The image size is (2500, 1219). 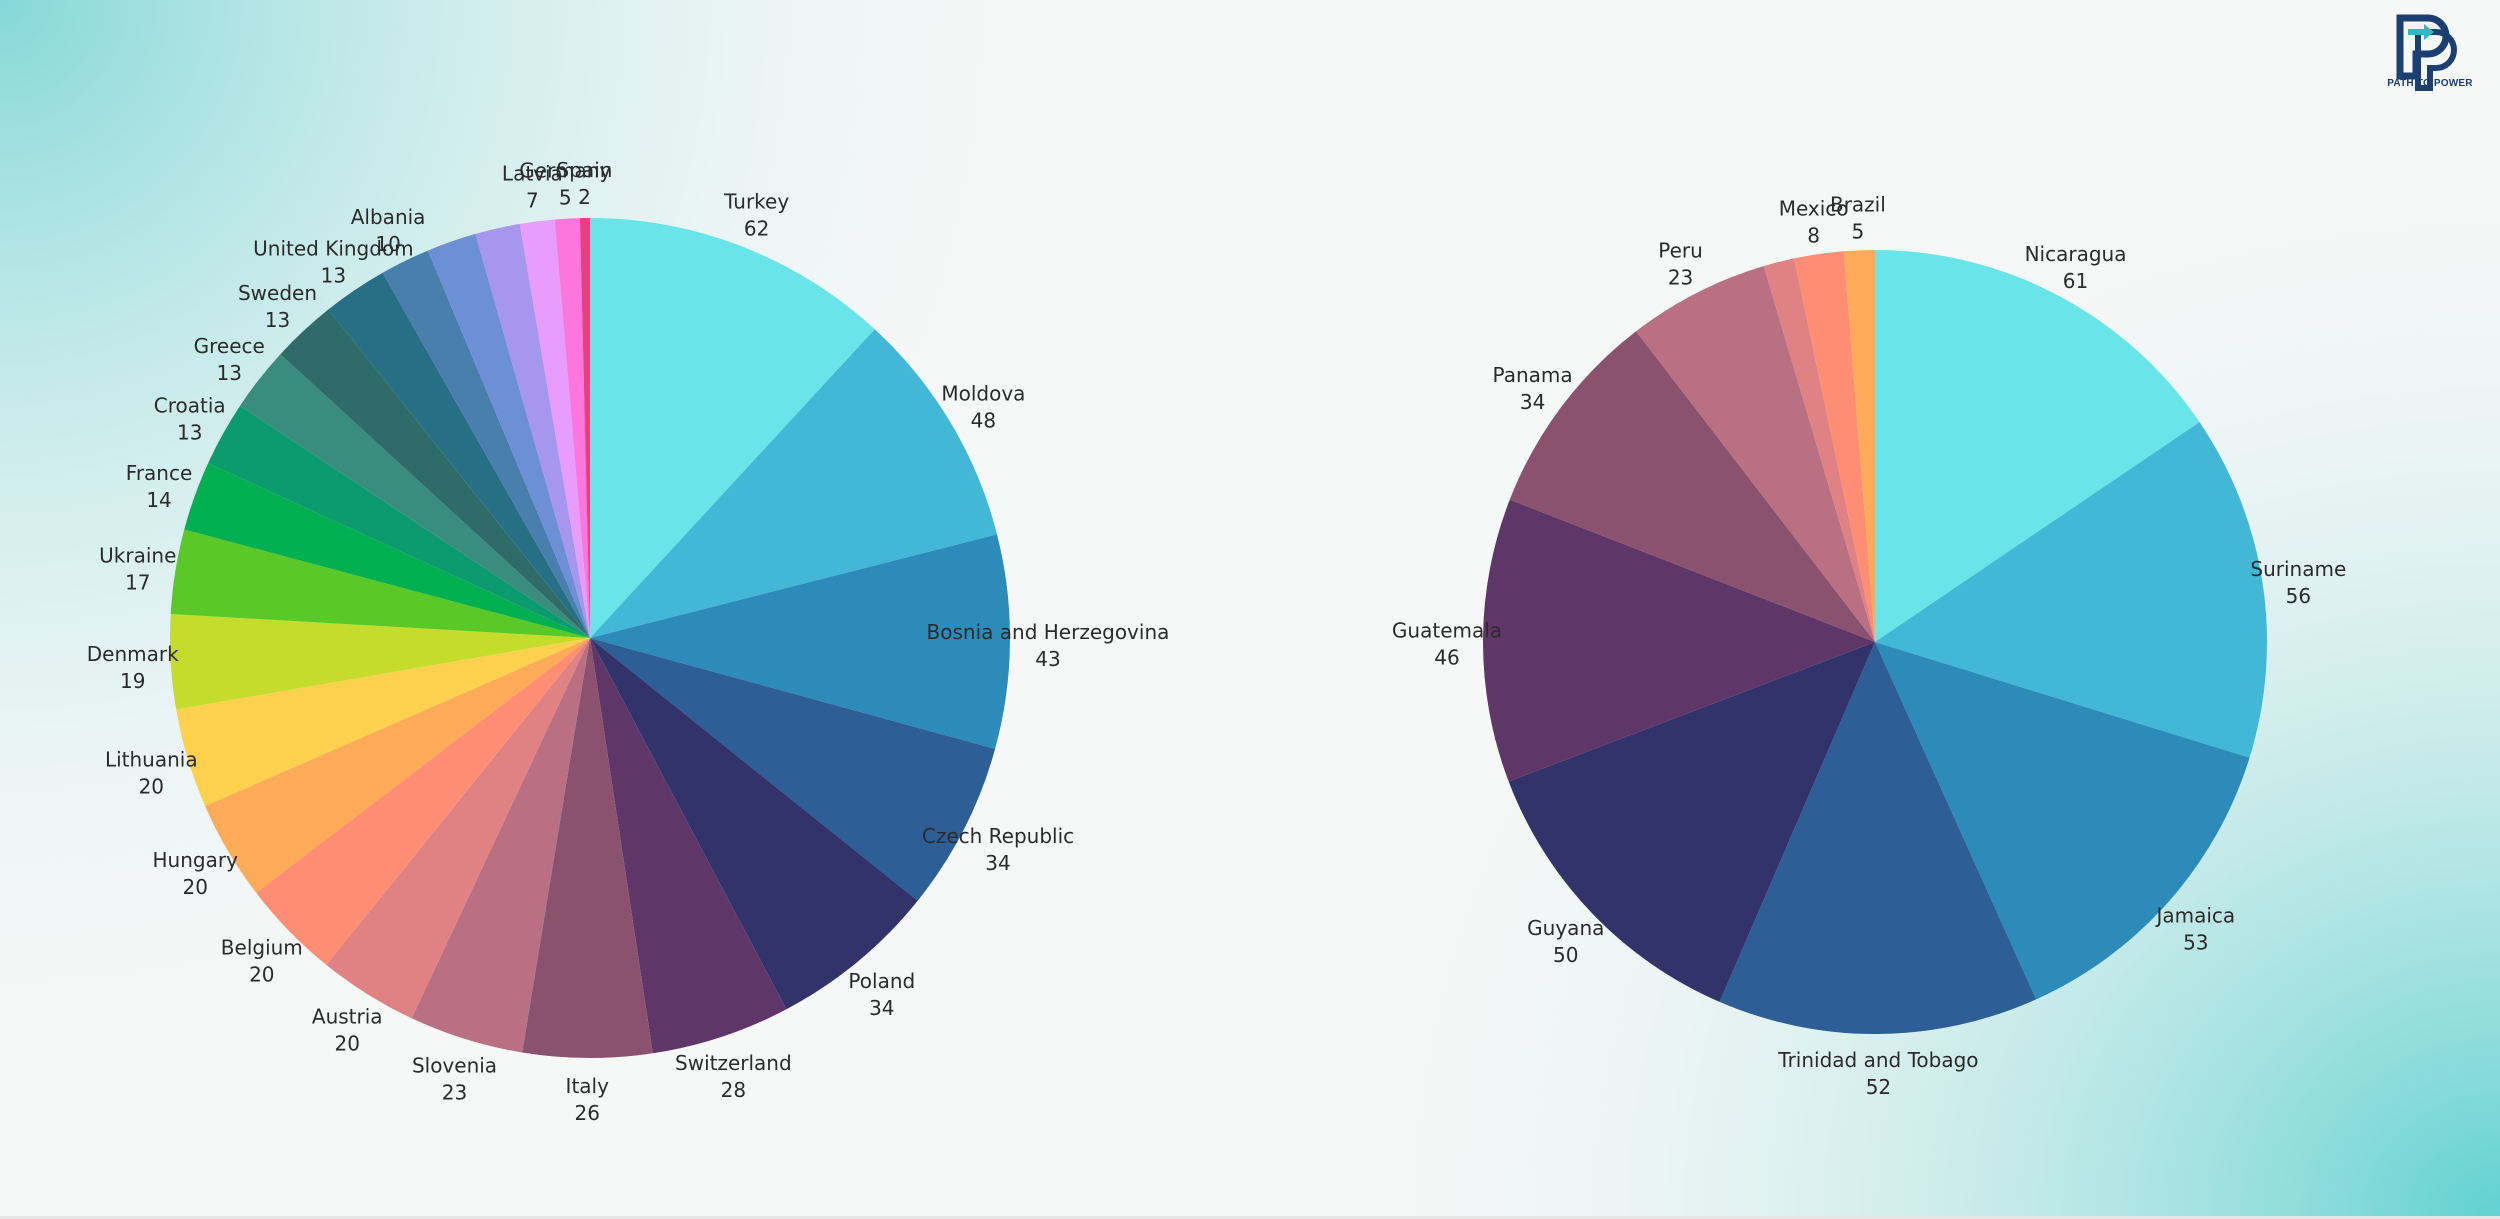 I want to click on slice-value-europe-6: 26, so click(x=587, y=1113).